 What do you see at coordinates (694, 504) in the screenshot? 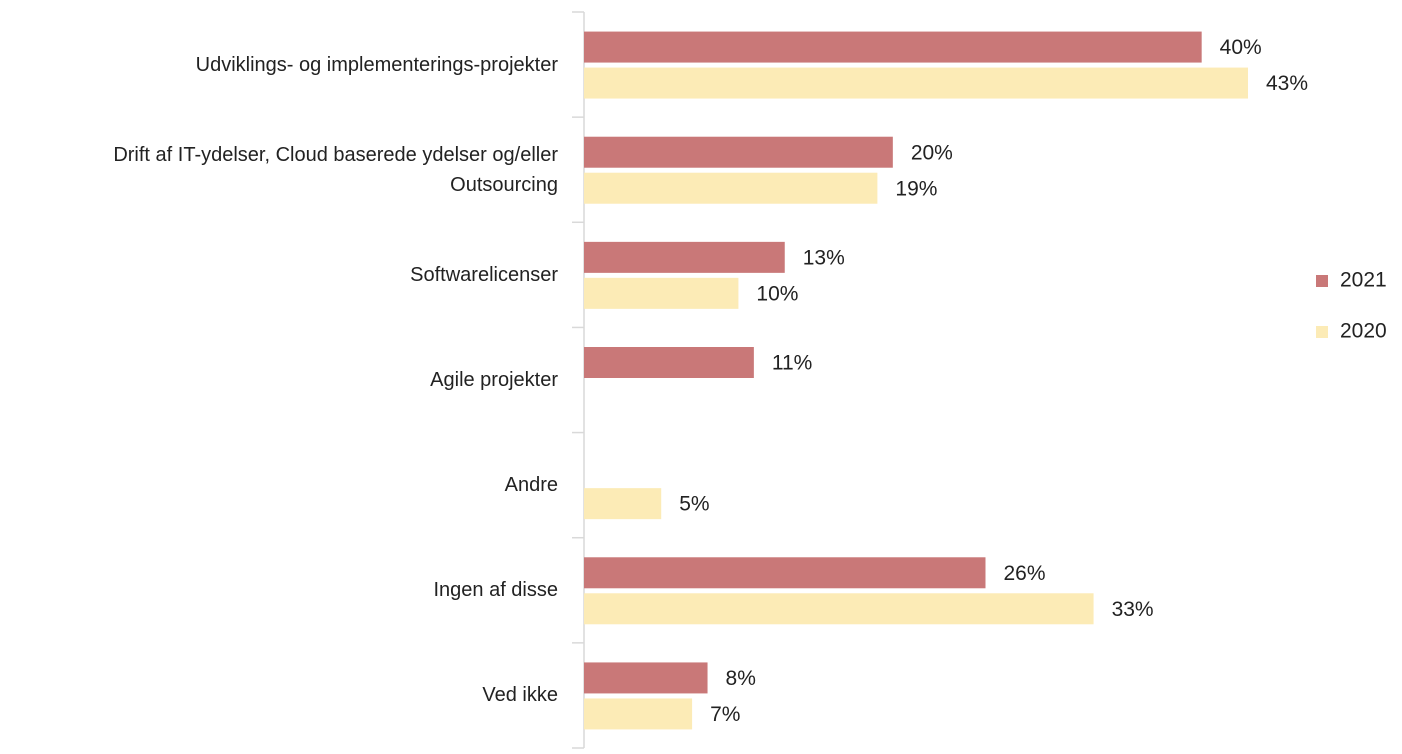
I see `value-label: 5%` at bounding box center [694, 504].